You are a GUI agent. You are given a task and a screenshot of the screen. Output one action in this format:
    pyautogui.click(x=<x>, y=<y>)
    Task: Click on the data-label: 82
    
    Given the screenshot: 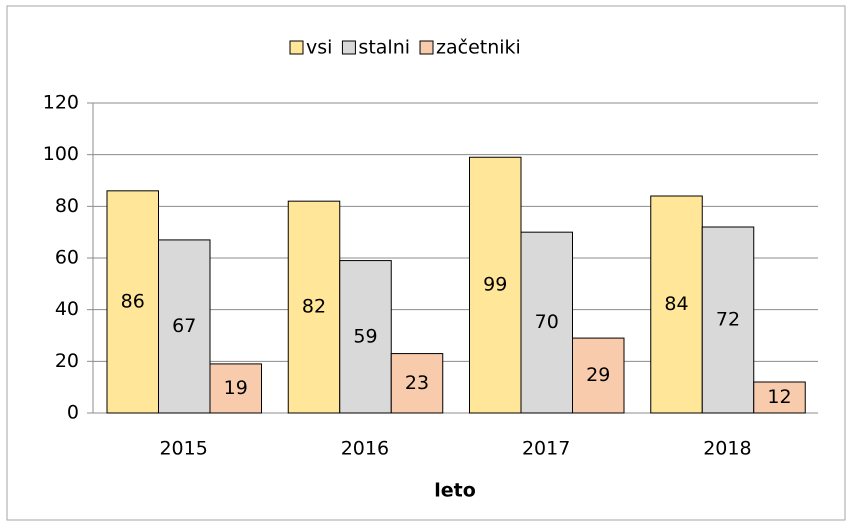 What is the action you would take?
    pyautogui.click(x=314, y=307)
    